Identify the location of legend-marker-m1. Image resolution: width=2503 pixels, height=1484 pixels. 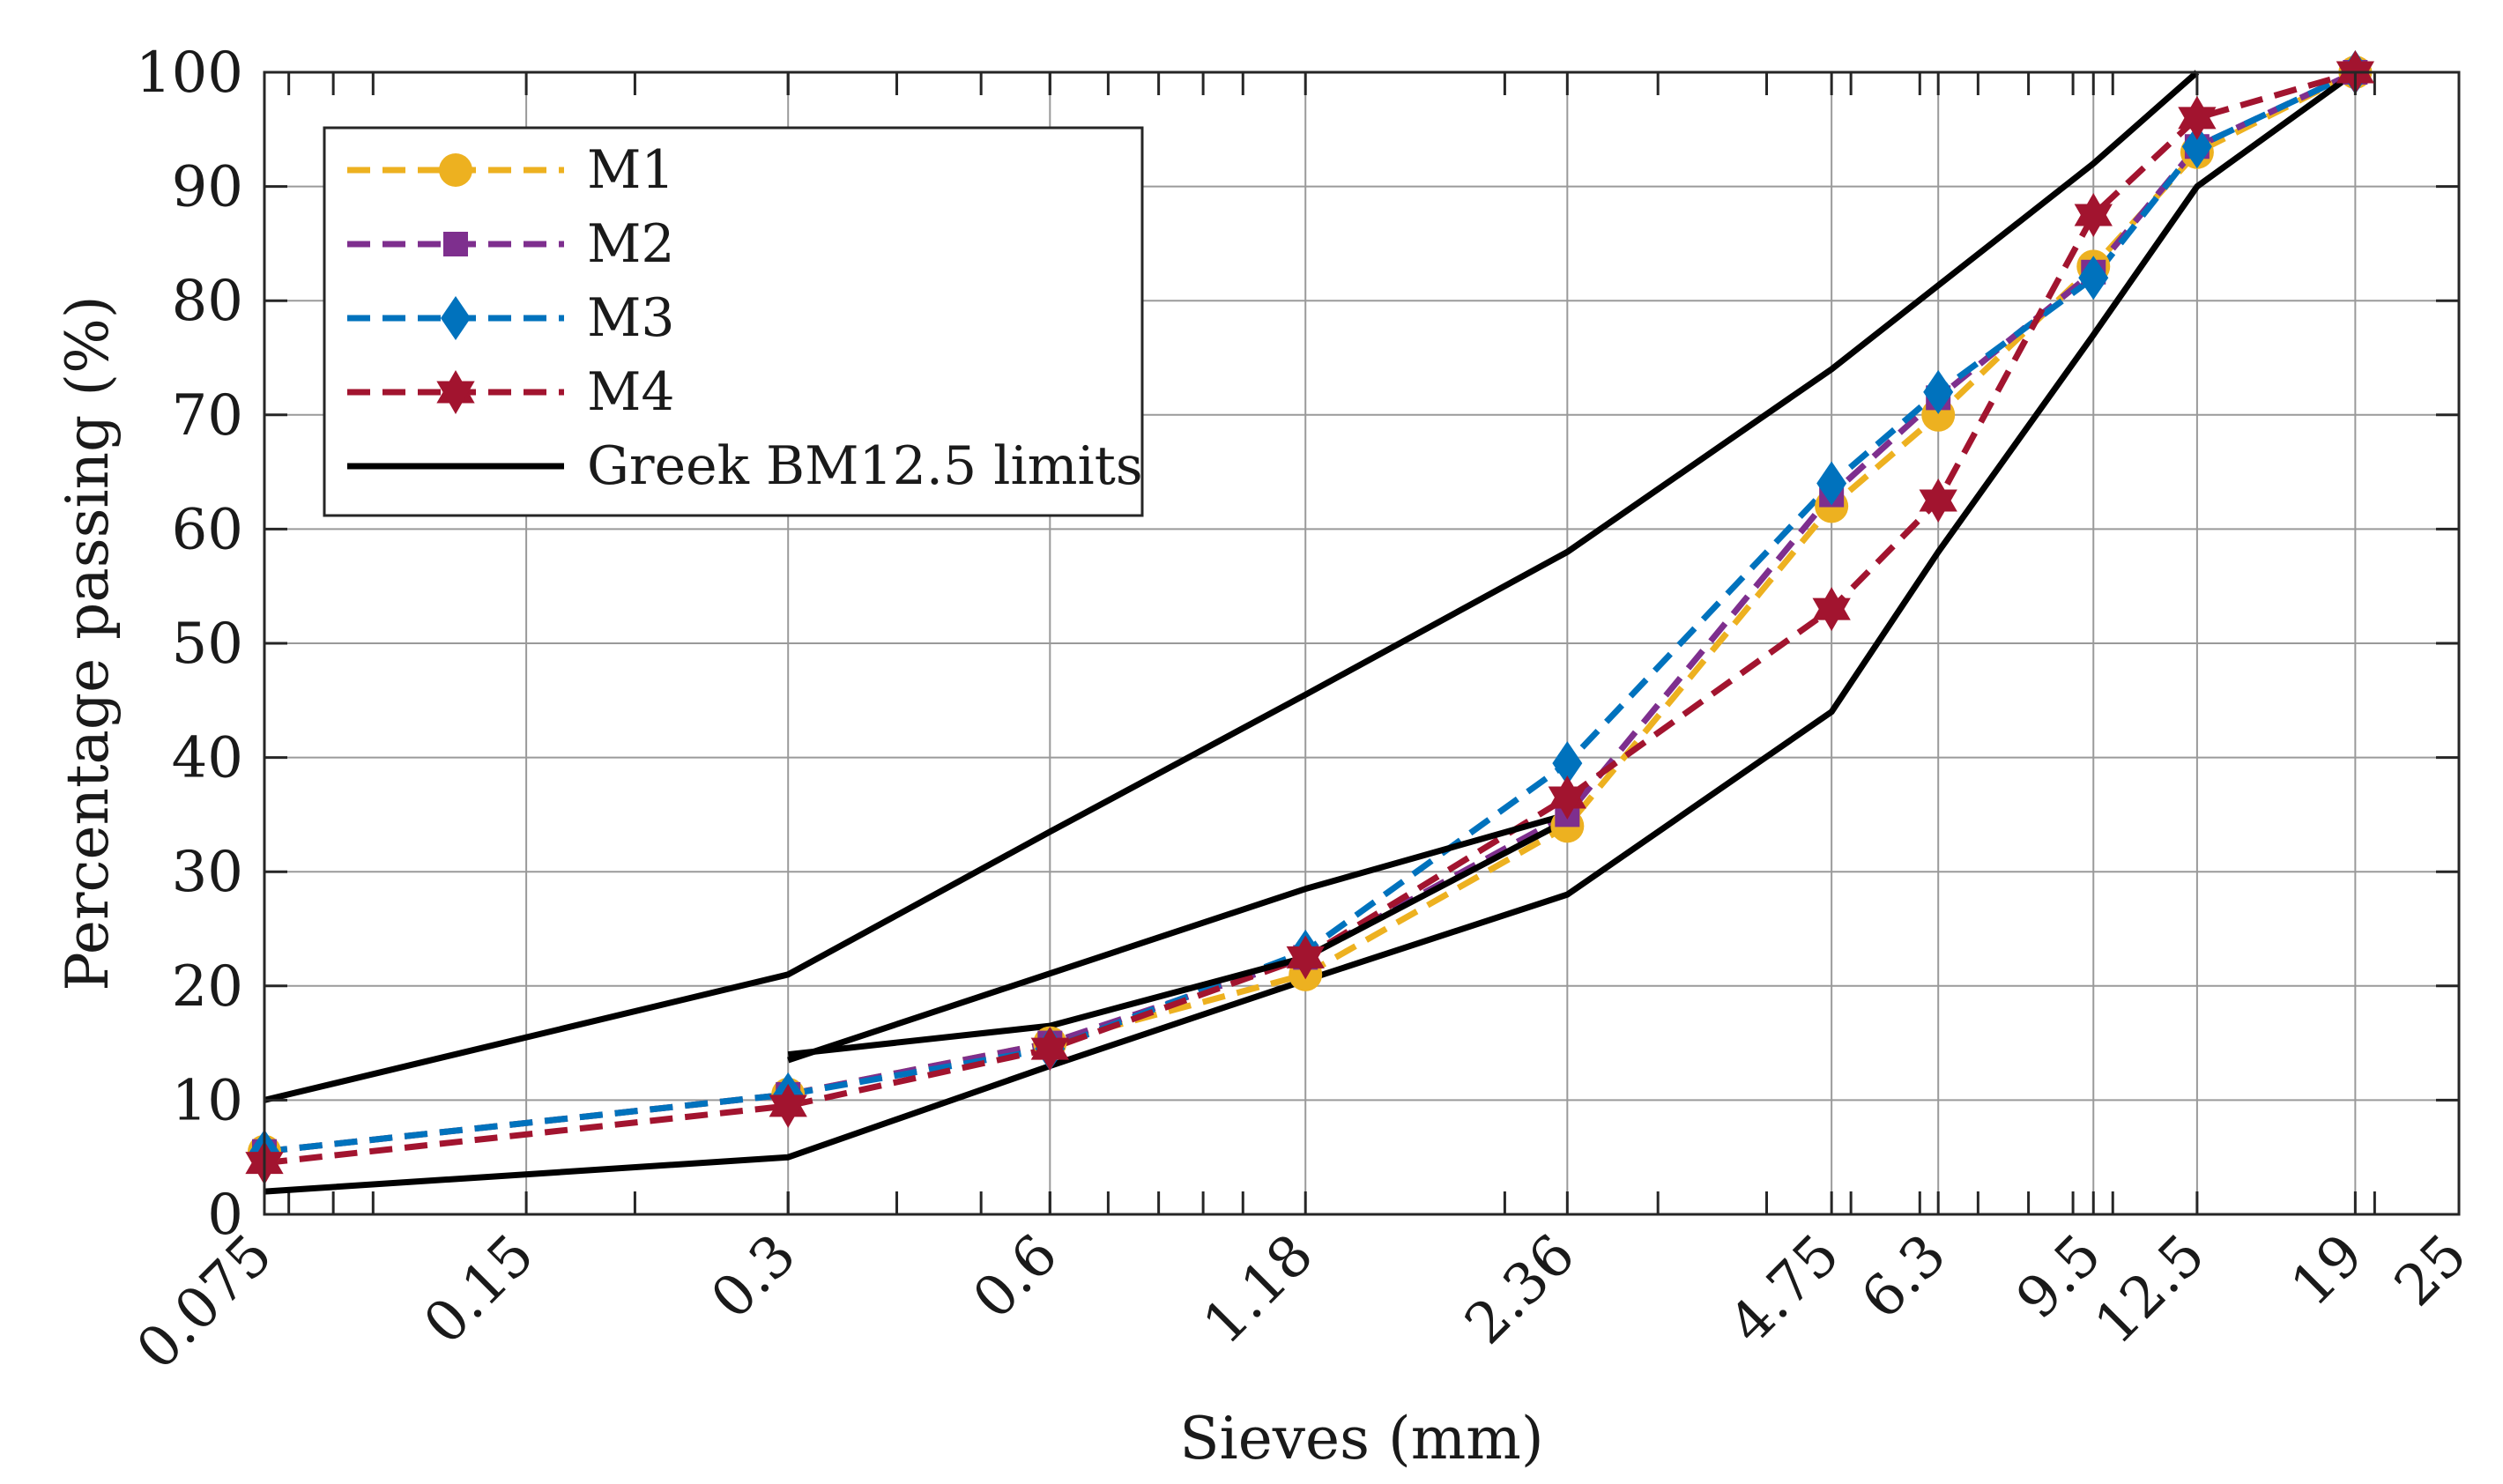
(455, 170).